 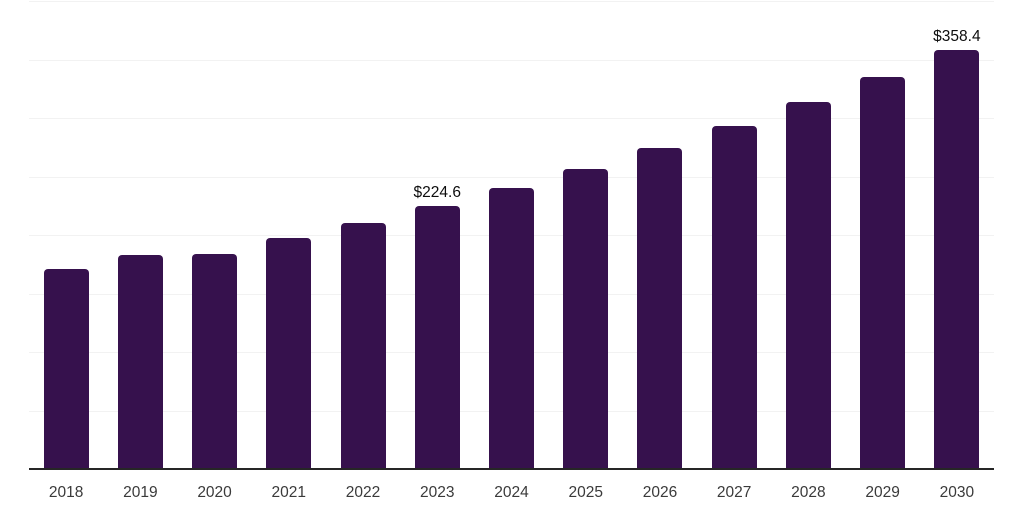 I want to click on bar-2021, so click(x=289, y=353).